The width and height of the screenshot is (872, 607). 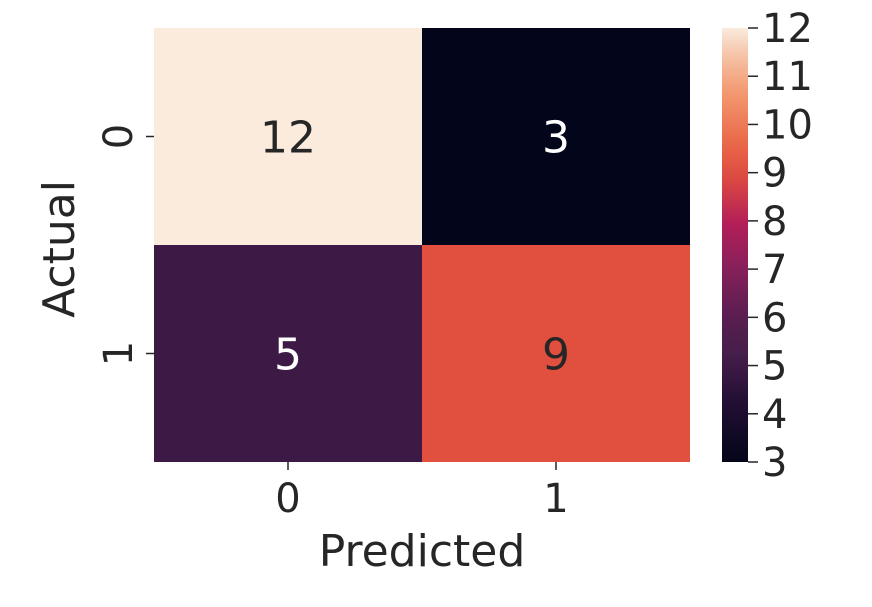 I want to click on x-axis: Predicted 0 1, so click(x=422, y=519).